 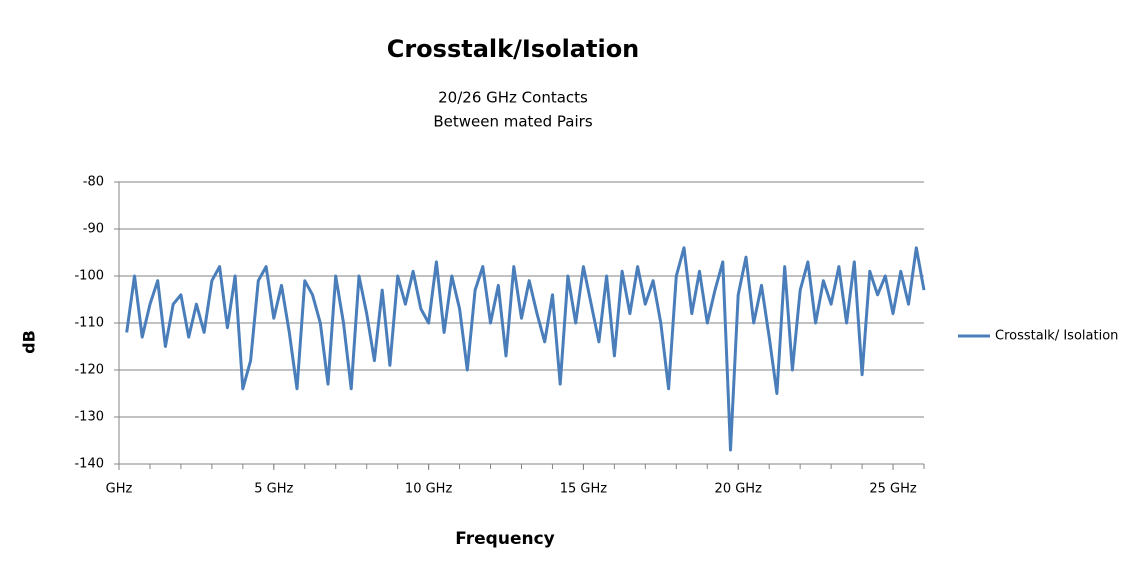 What do you see at coordinates (273, 489) in the screenshot?
I see `x-tick-label: 5 GHz` at bounding box center [273, 489].